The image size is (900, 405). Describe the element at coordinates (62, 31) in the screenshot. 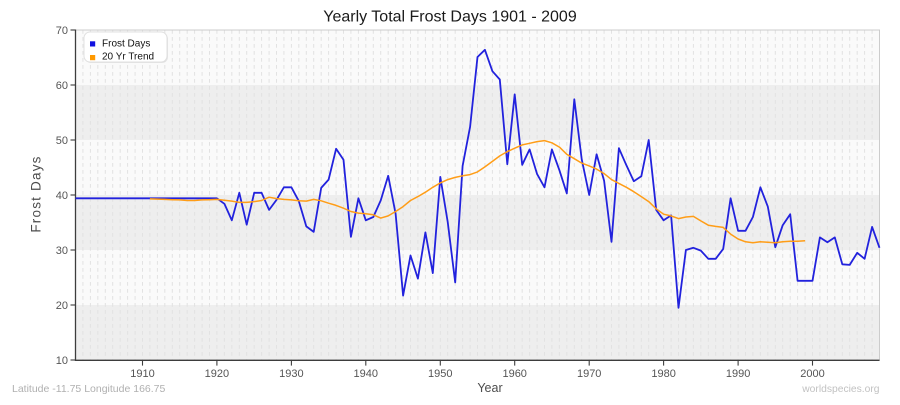

I see `svg-text: 70` at that location.